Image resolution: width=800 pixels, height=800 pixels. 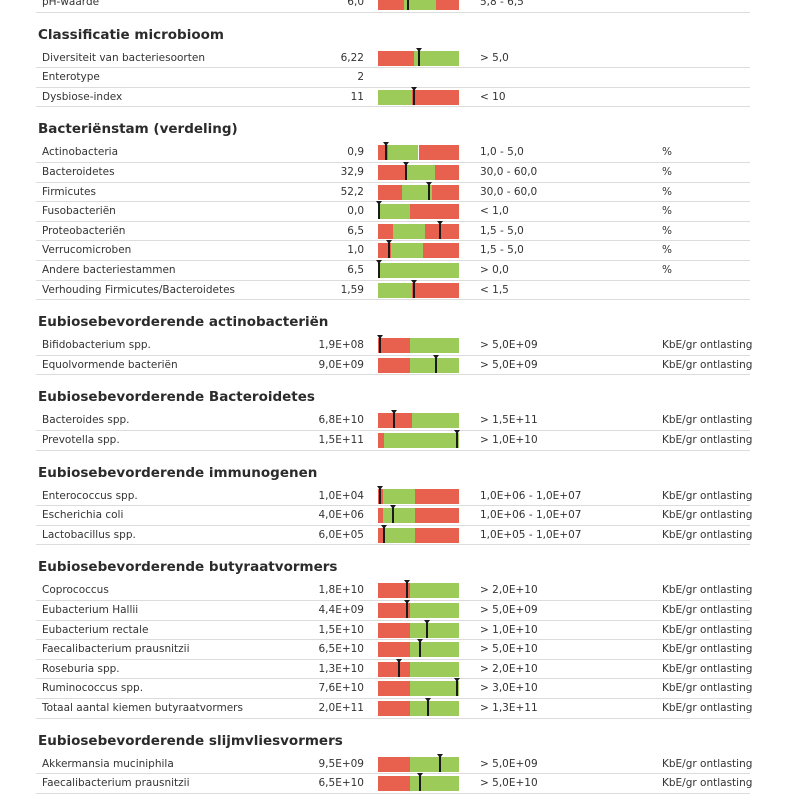 I want to click on section-title-eubiosebevorderende-butyraatvormers: Eubiosebevorderende butyraatvormers, so click(x=188, y=567).